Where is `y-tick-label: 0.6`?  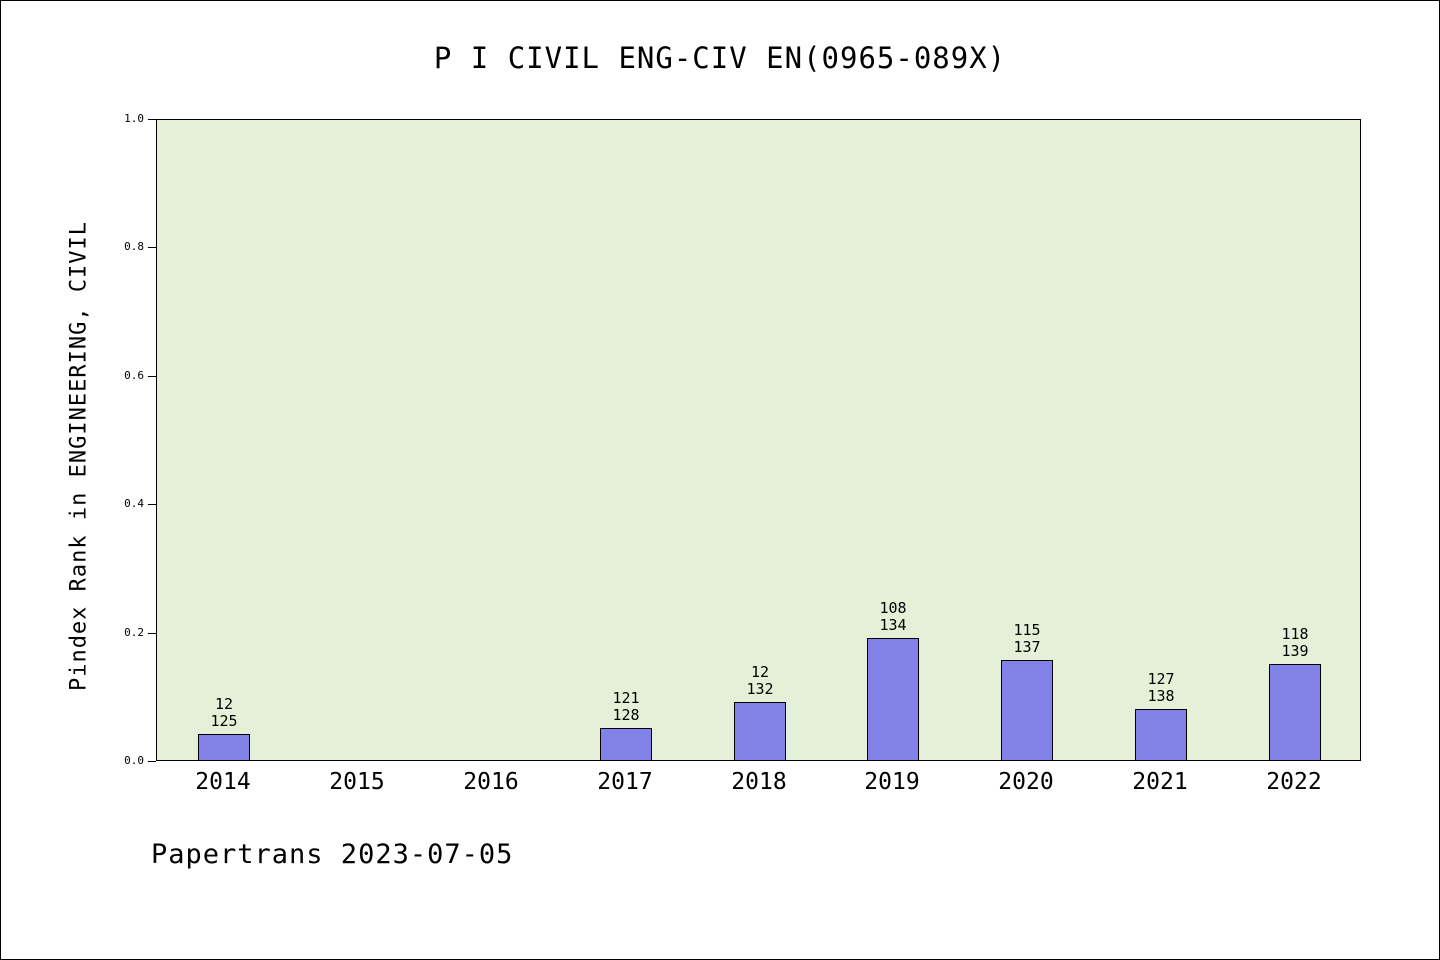 y-tick-label: 0.6 is located at coordinates (134, 375).